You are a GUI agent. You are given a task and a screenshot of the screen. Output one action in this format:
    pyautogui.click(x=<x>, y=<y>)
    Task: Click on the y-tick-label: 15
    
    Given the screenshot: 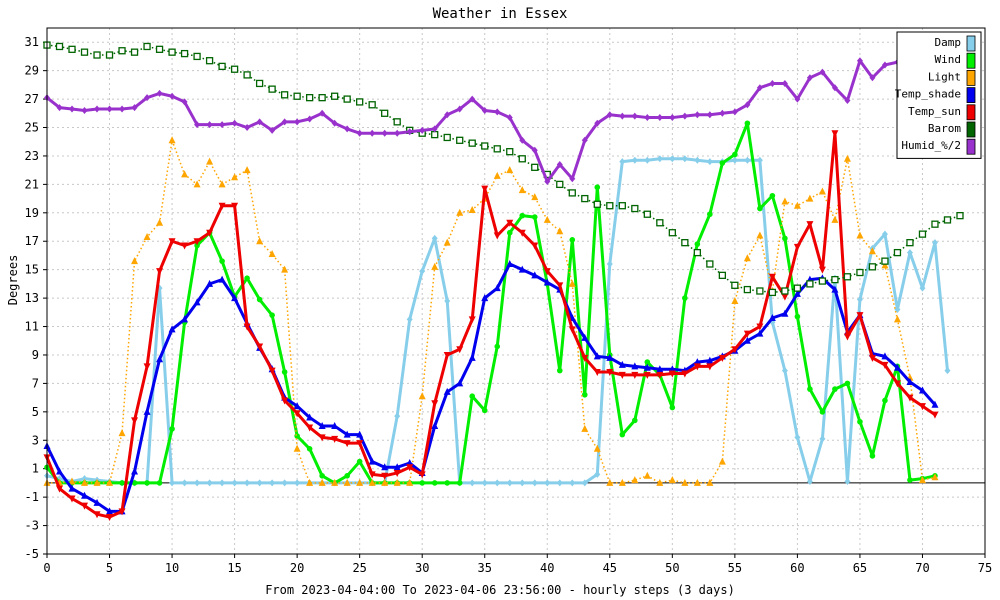 What is the action you would take?
    pyautogui.click(x=32, y=270)
    